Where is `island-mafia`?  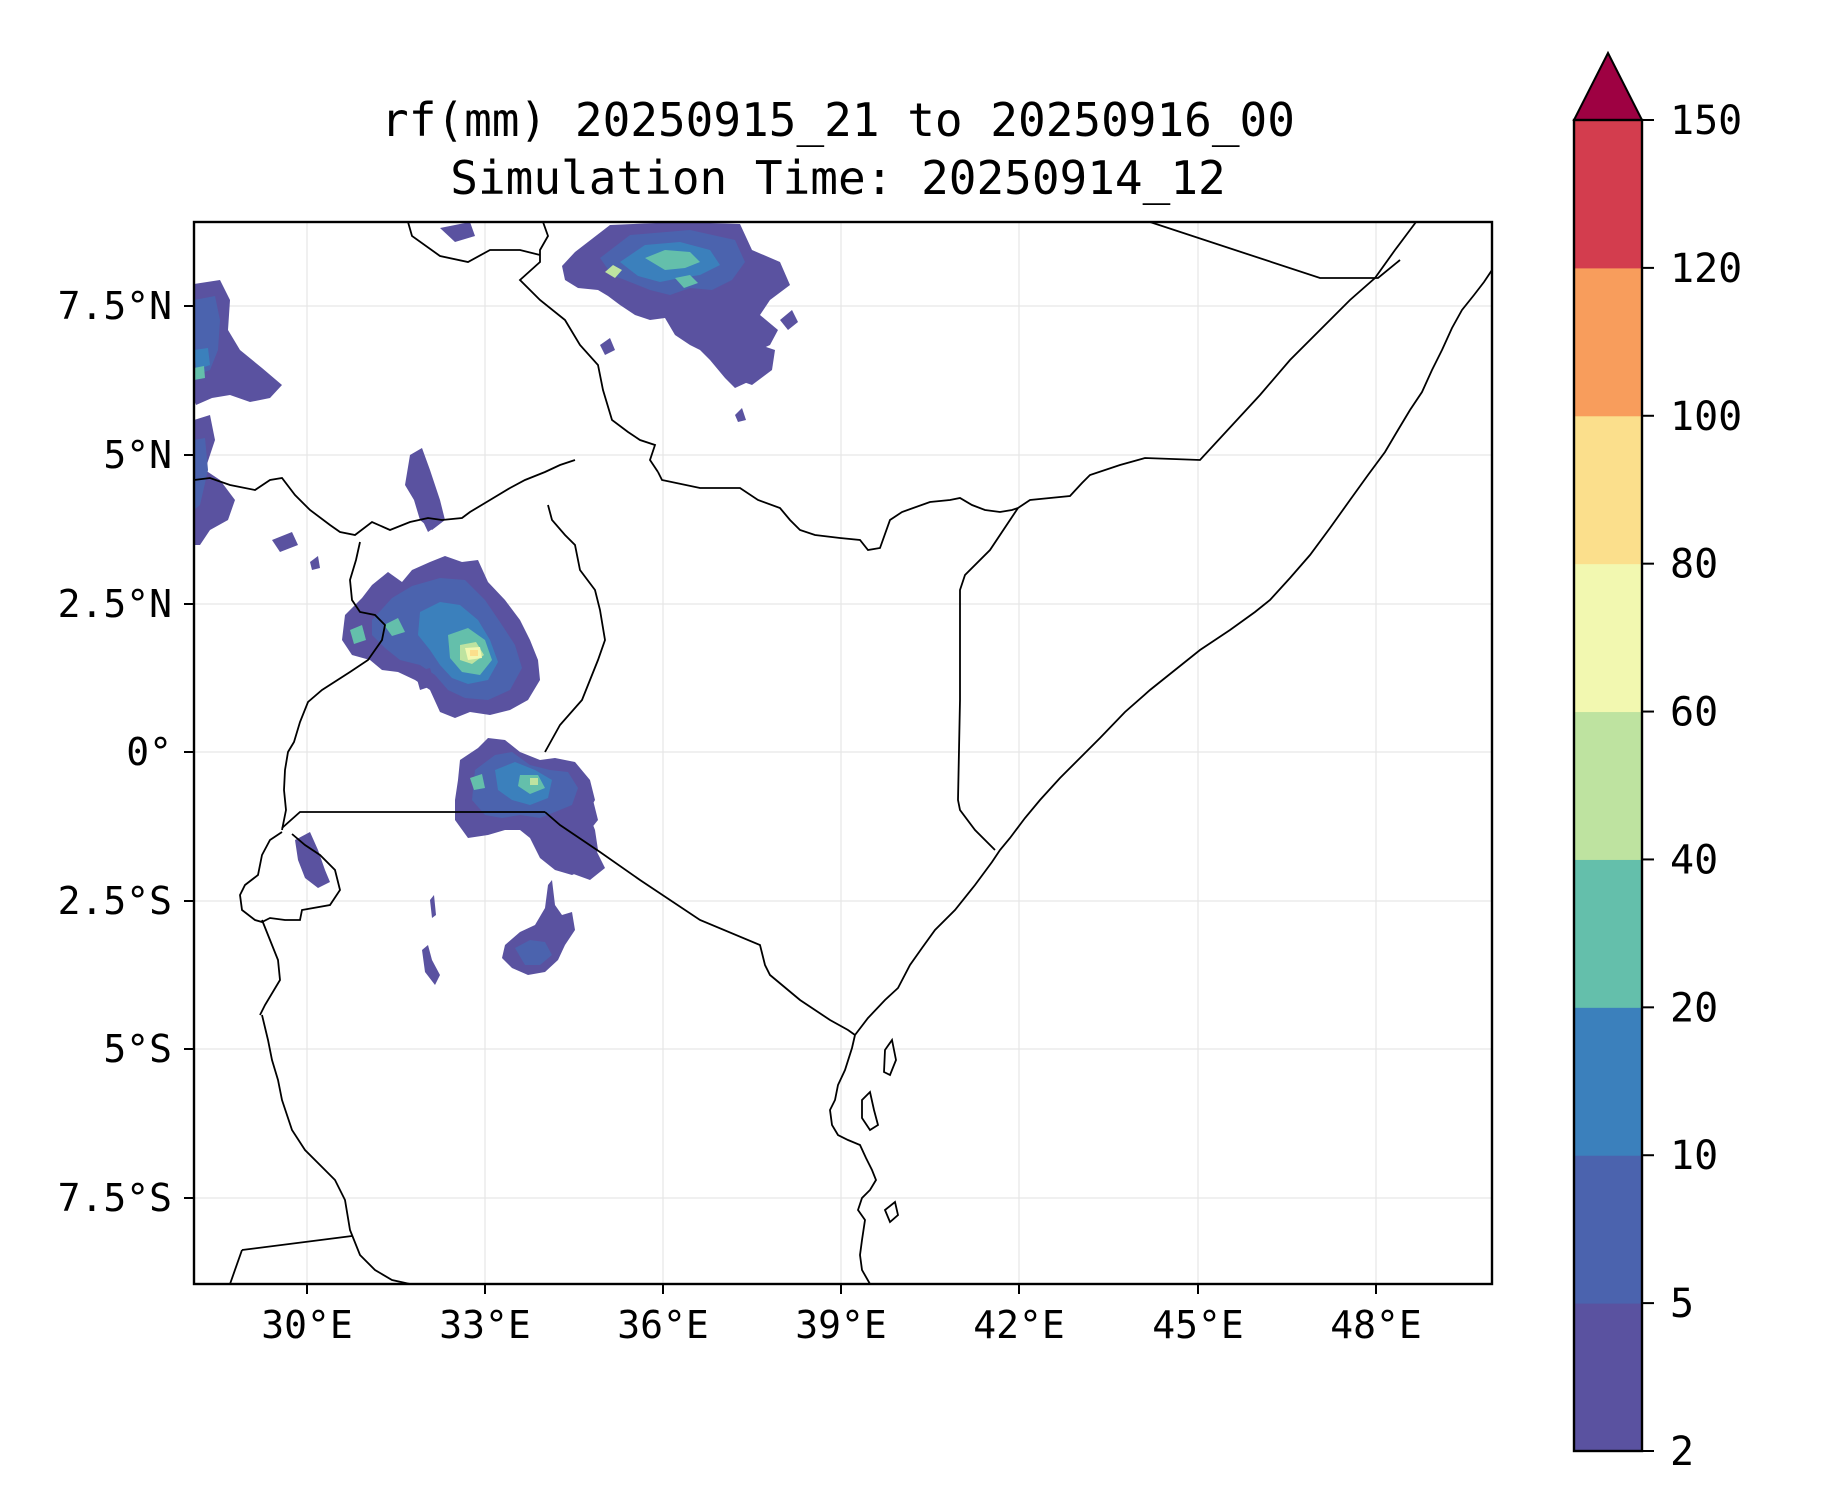
island-mafia is located at coordinates (891, 1212).